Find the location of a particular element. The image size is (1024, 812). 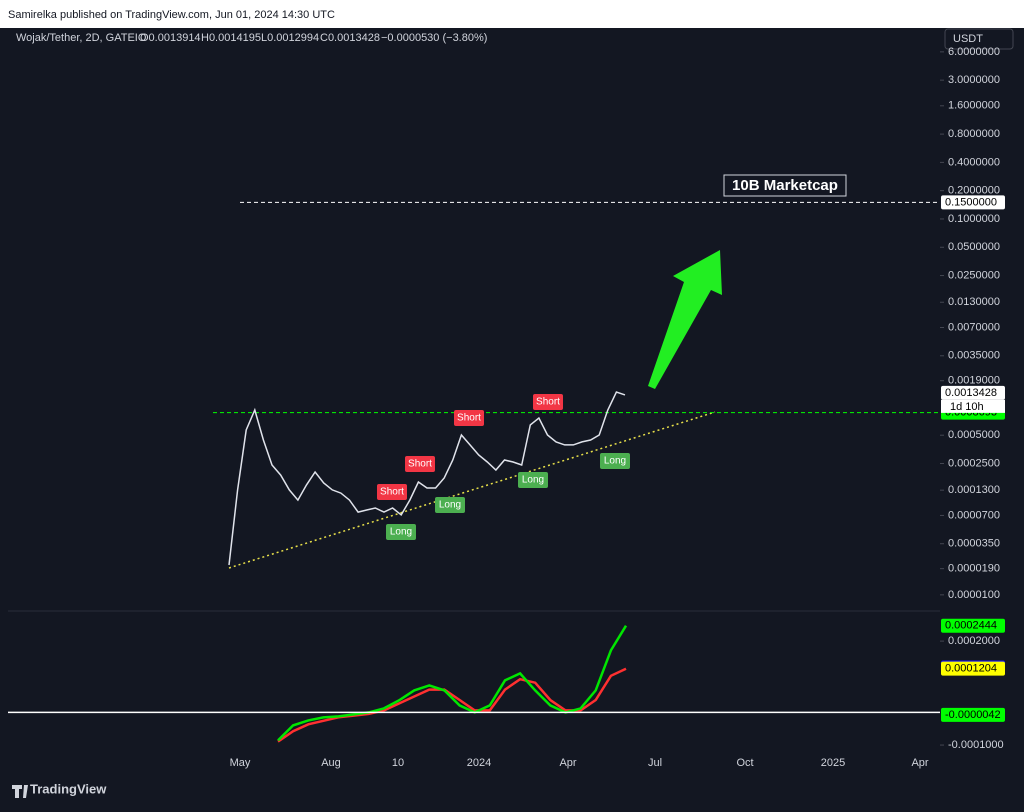

y-tick-label: 0.0001300 is located at coordinates (974, 490).